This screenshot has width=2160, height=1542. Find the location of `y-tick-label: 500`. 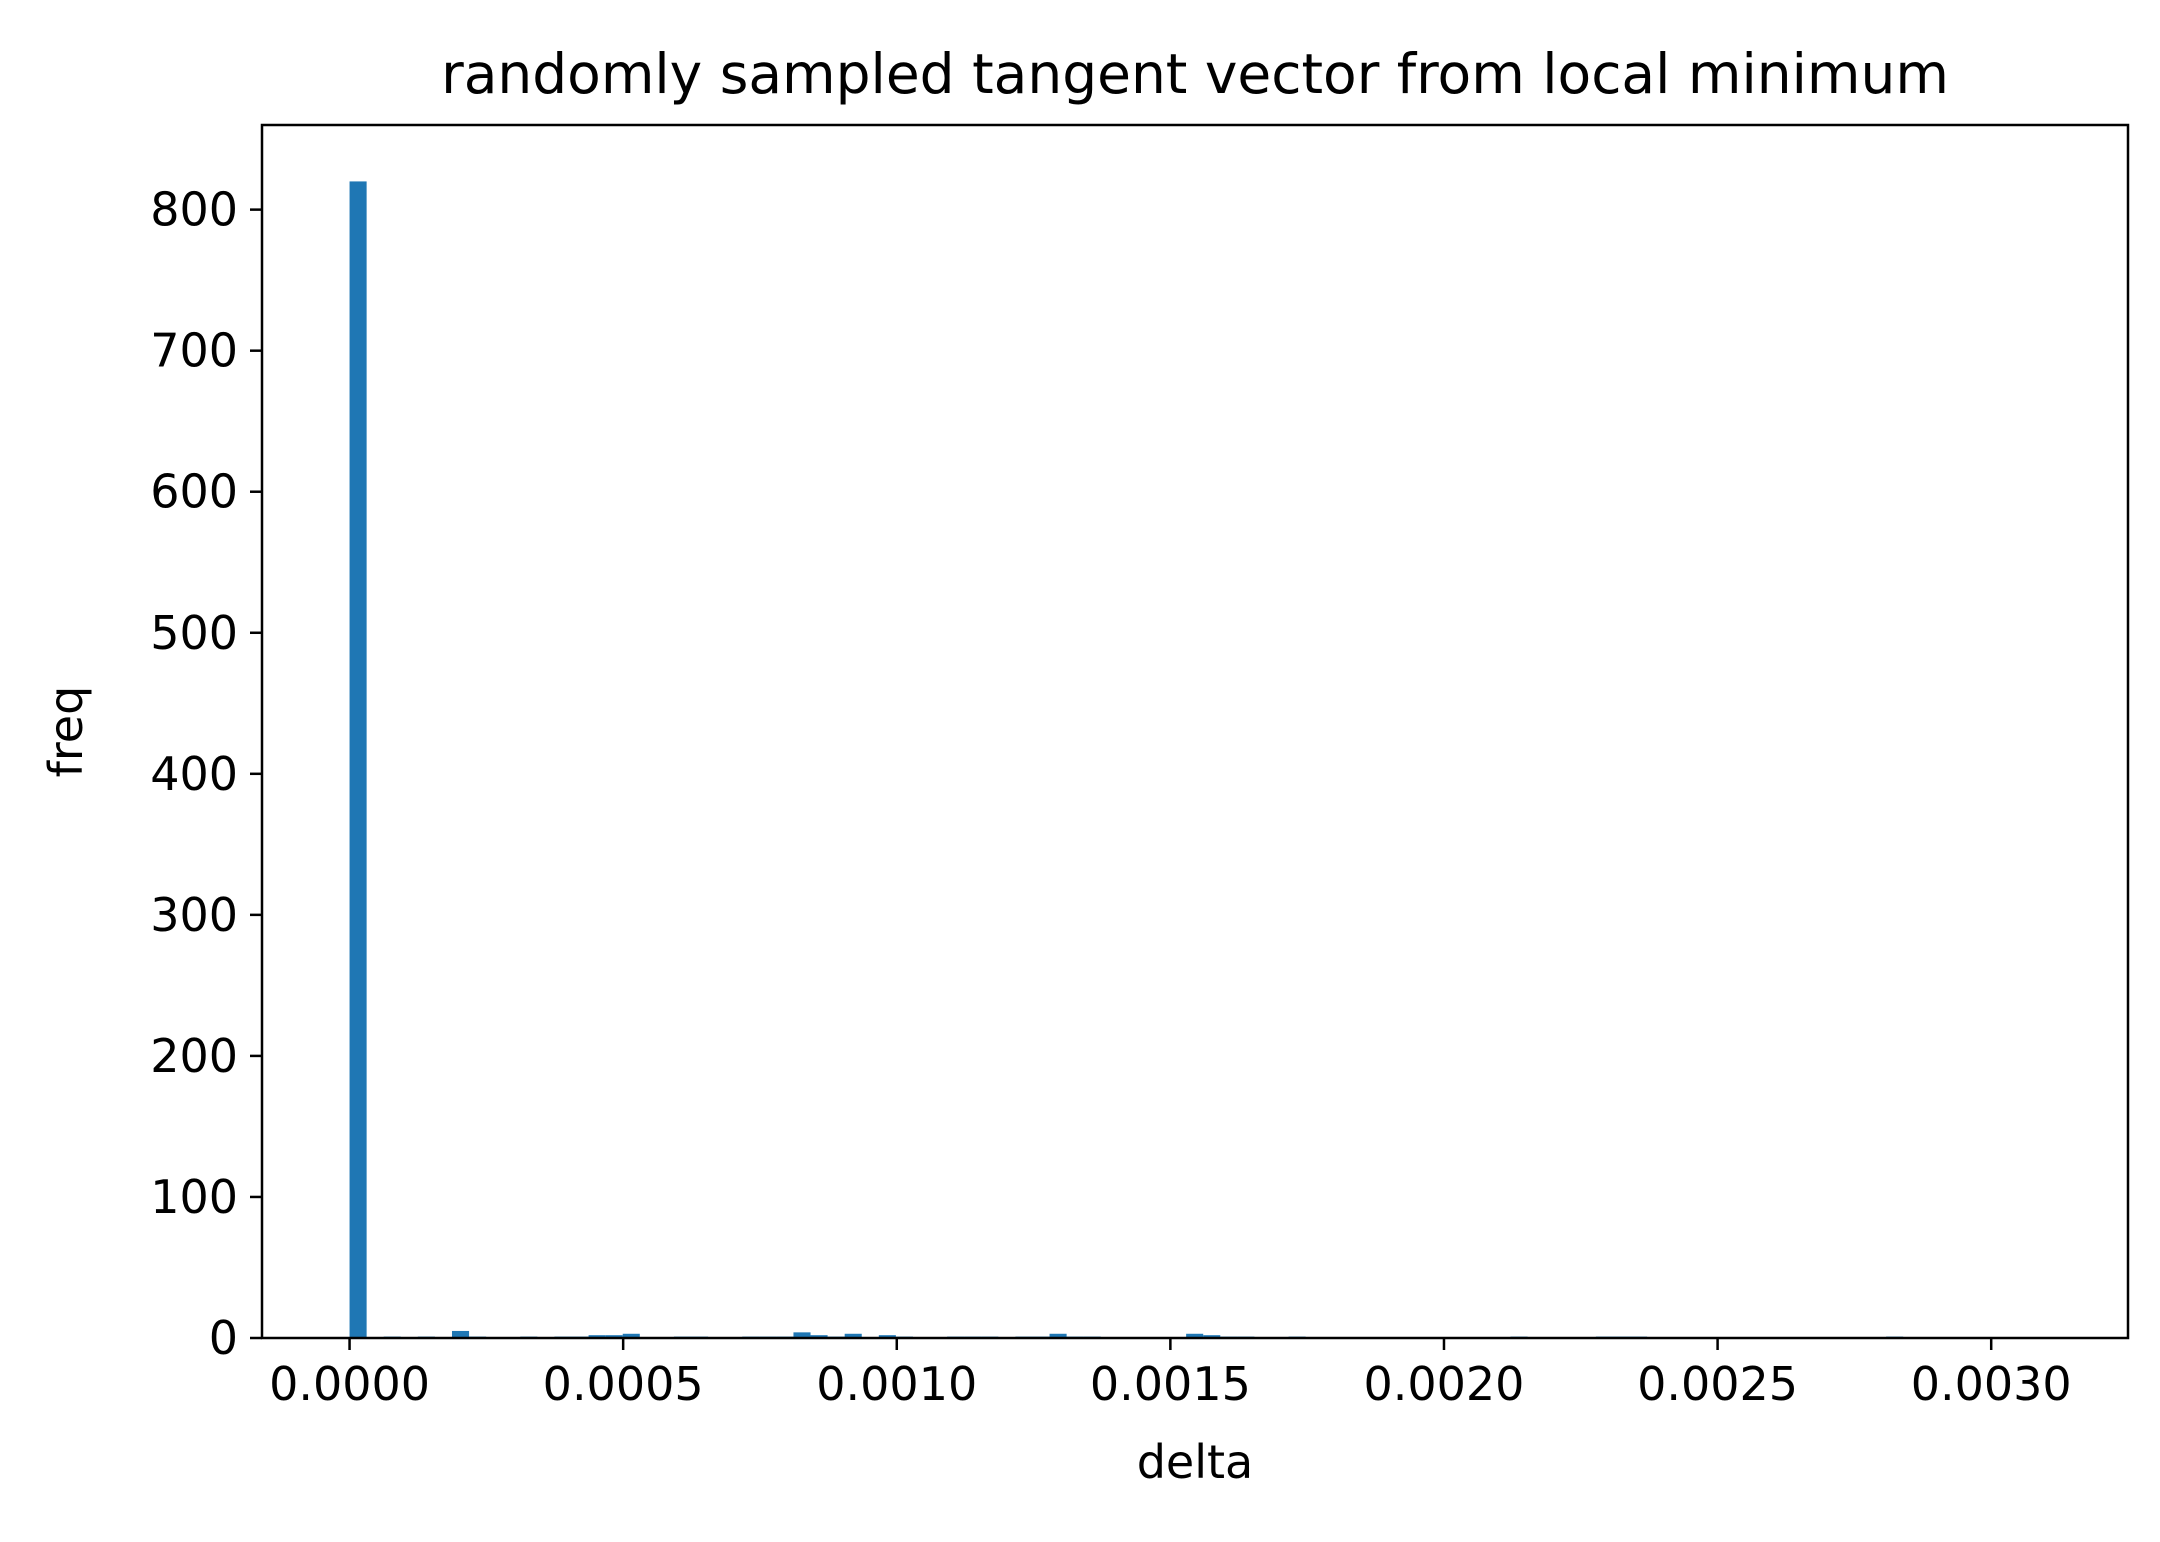

y-tick-label: 500 is located at coordinates (194, 633).